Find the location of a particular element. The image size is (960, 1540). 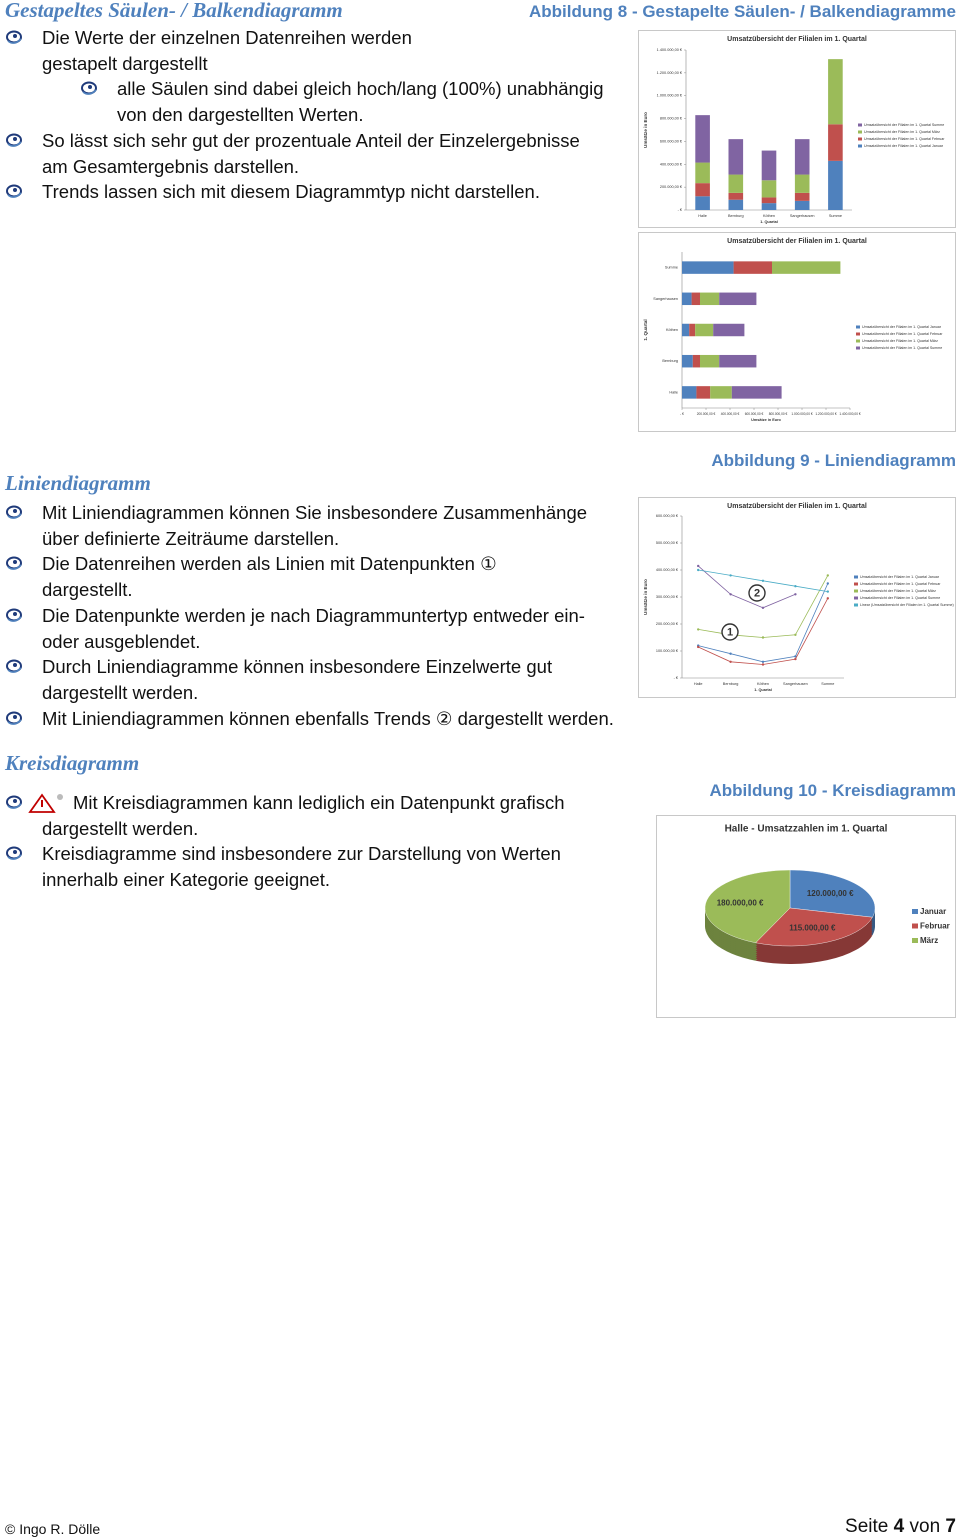

y-tick-label: 400.000,00 € is located at coordinates (667, 570).